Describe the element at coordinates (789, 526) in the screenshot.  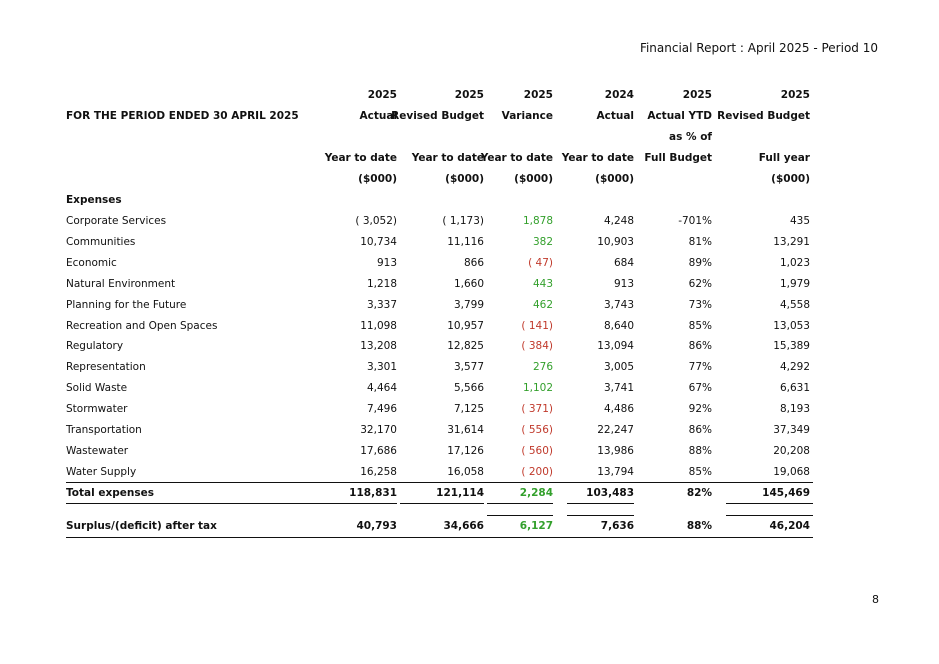
I see `surplus-value: 46,204` at that location.